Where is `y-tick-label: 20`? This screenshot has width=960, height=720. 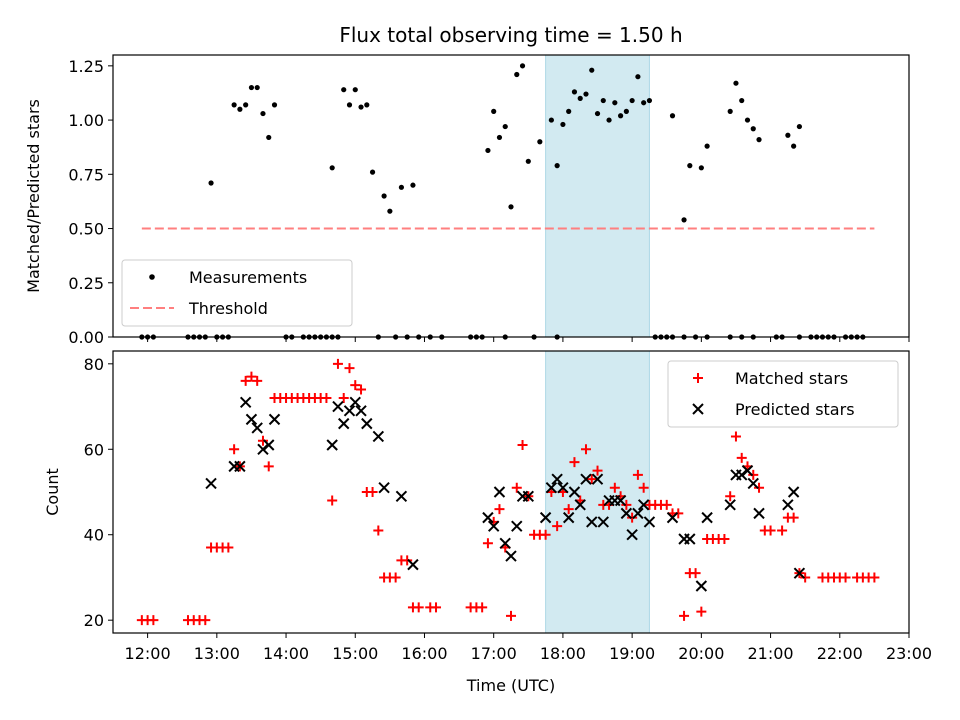 y-tick-label: 20 is located at coordinates (94, 620).